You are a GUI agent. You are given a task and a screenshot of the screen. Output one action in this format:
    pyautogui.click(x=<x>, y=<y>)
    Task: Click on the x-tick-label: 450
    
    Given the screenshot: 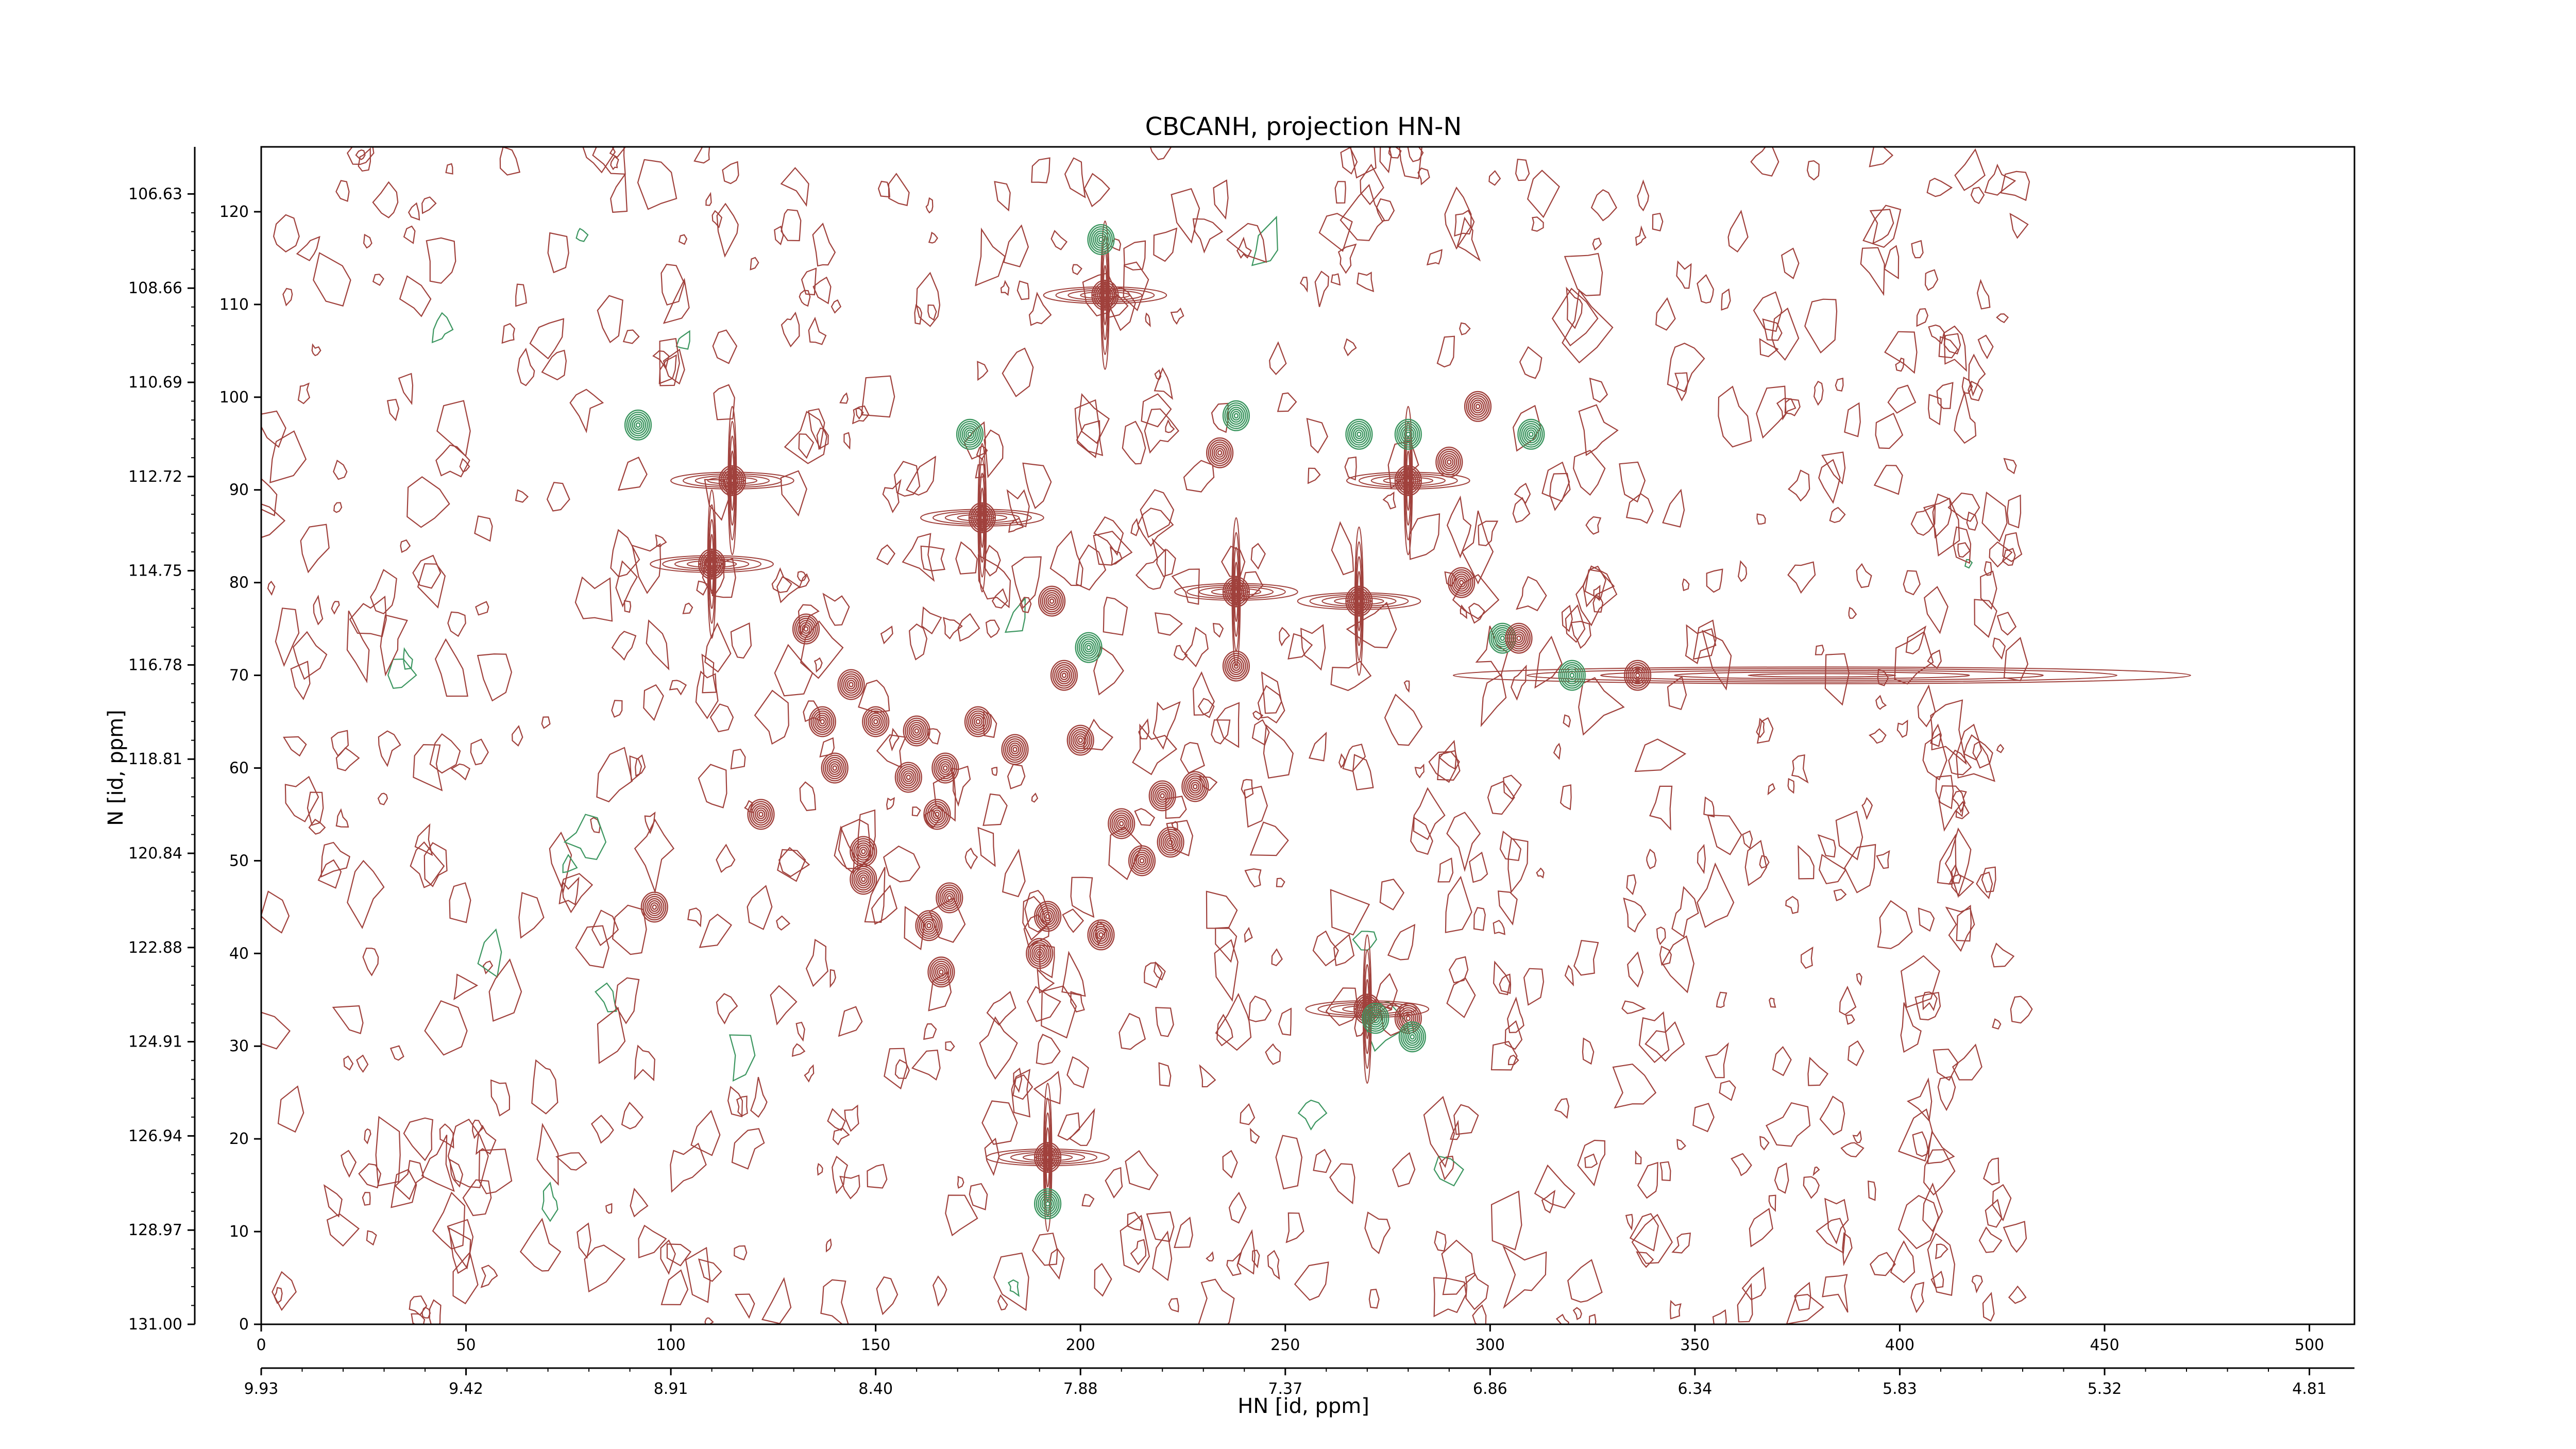 What is the action you would take?
    pyautogui.click(x=2104, y=1345)
    